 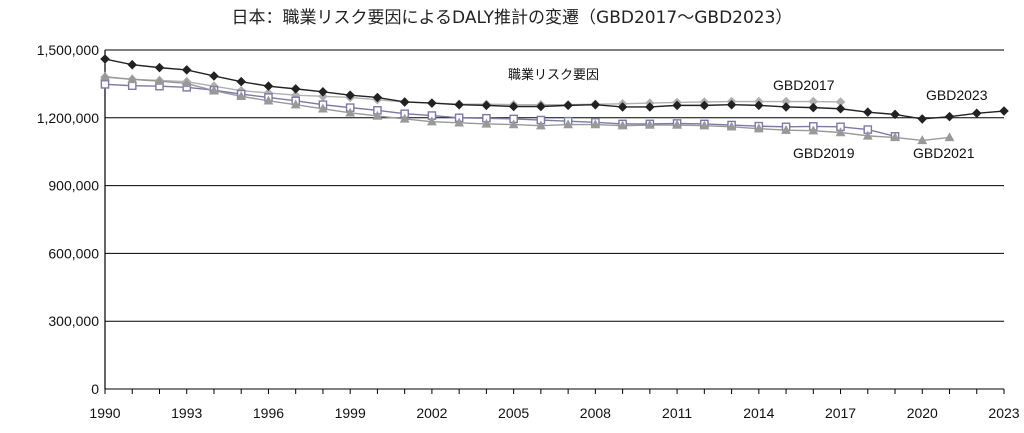 I want to click on x-tick-label: 2020, so click(x=922, y=413).